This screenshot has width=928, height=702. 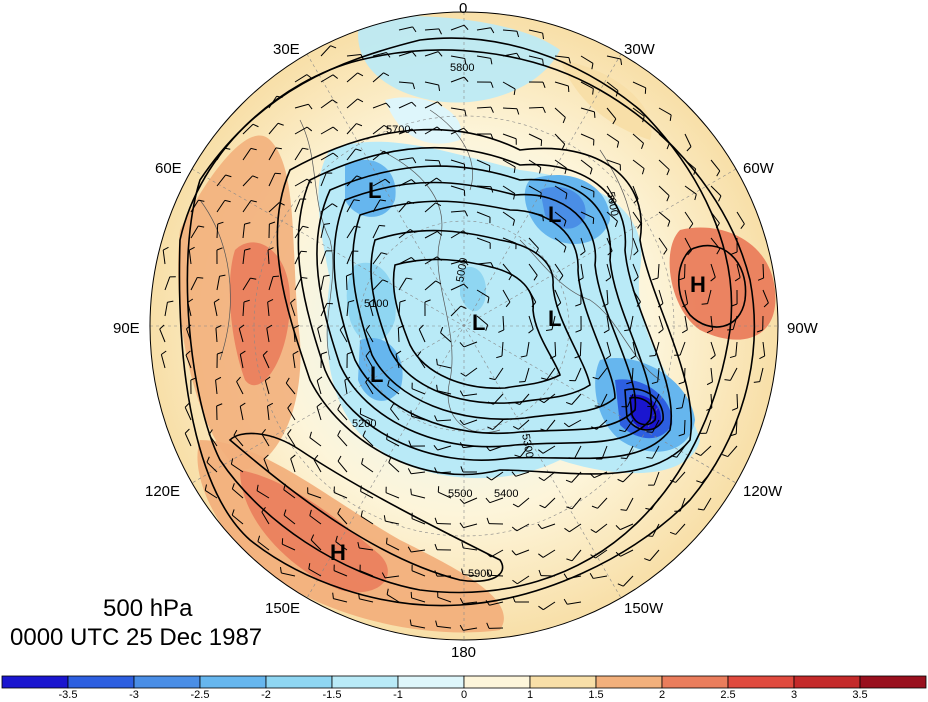 I want to click on lon-label-0: 0, so click(x=463, y=8).